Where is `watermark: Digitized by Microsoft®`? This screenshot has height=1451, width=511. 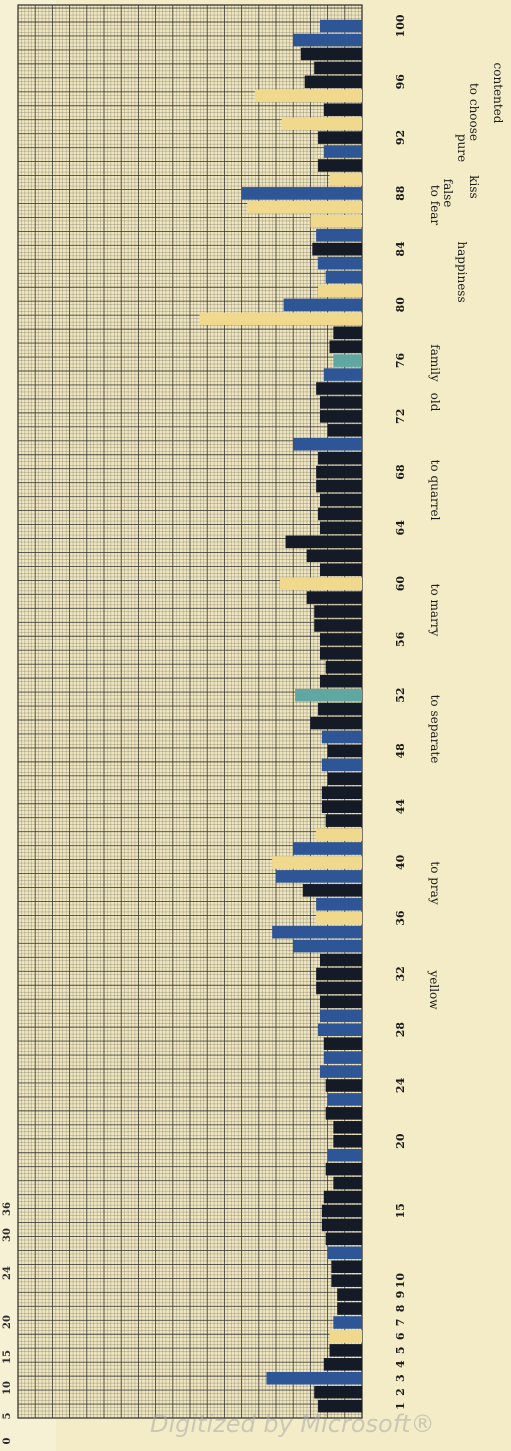 watermark: Digitized by Microsoft® is located at coordinates (292, 1424).